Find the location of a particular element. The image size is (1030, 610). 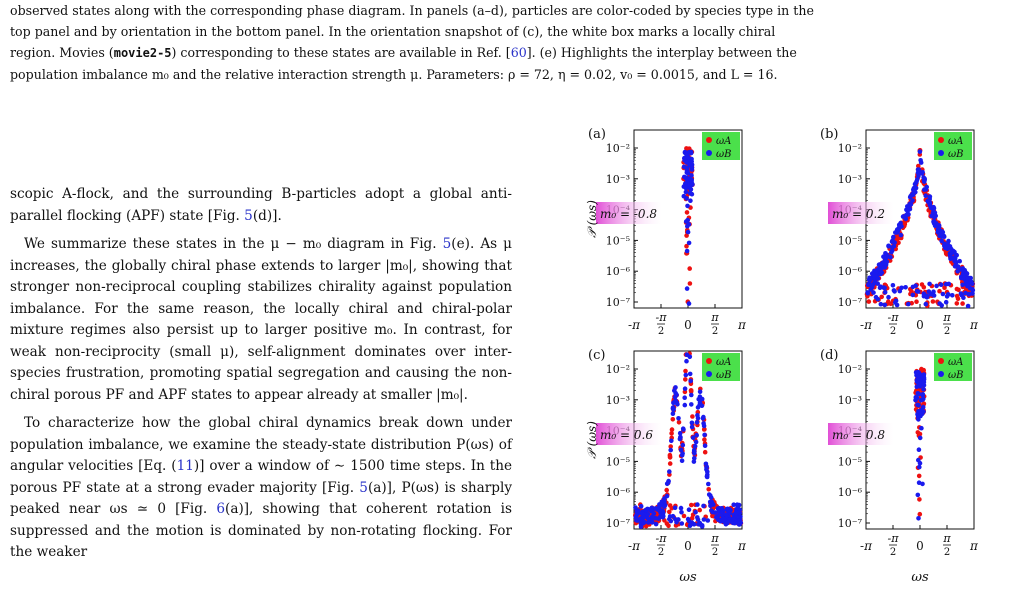

m0-label: m₀ = -0.8 is located at coordinates (629, 213).